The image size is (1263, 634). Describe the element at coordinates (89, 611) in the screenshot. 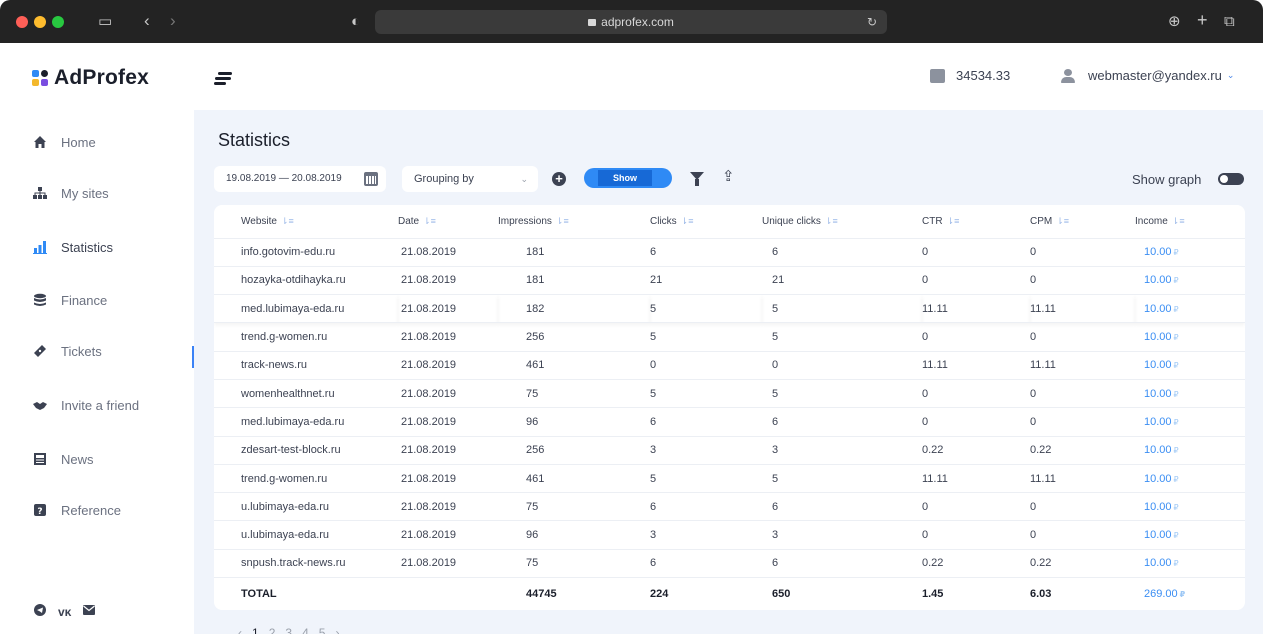

I see `mail-icon` at that location.